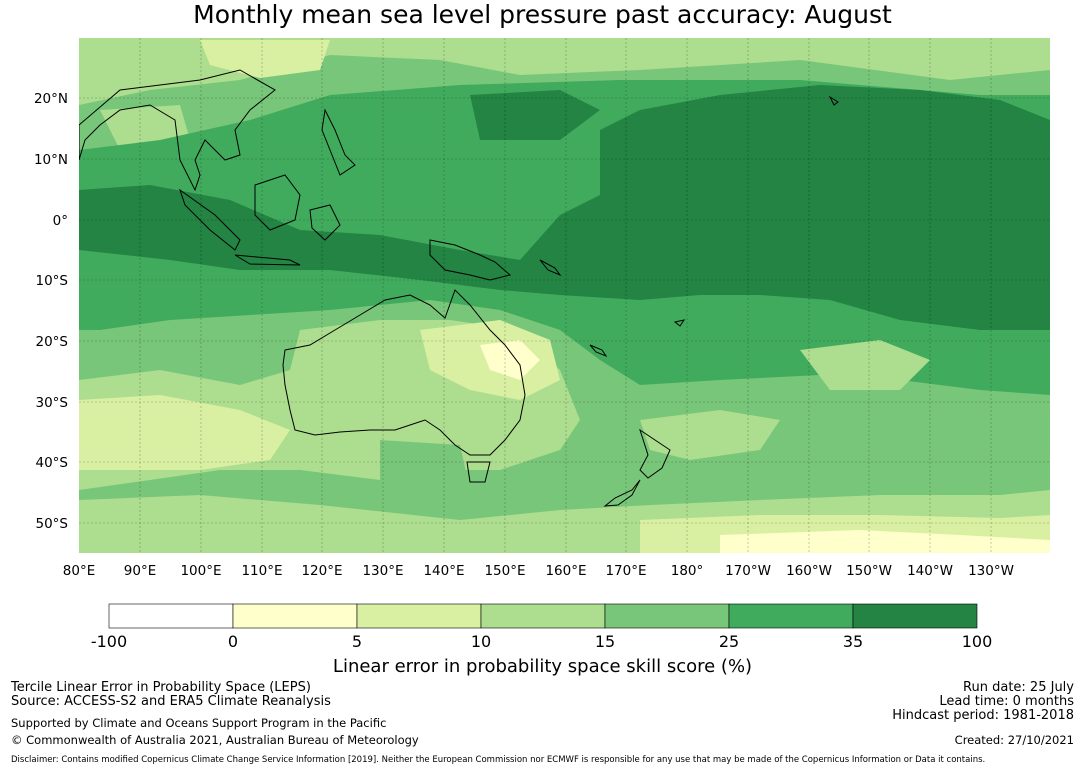 This screenshot has height=770, width=1085. I want to click on lon-label: 120°E, so click(321, 571).